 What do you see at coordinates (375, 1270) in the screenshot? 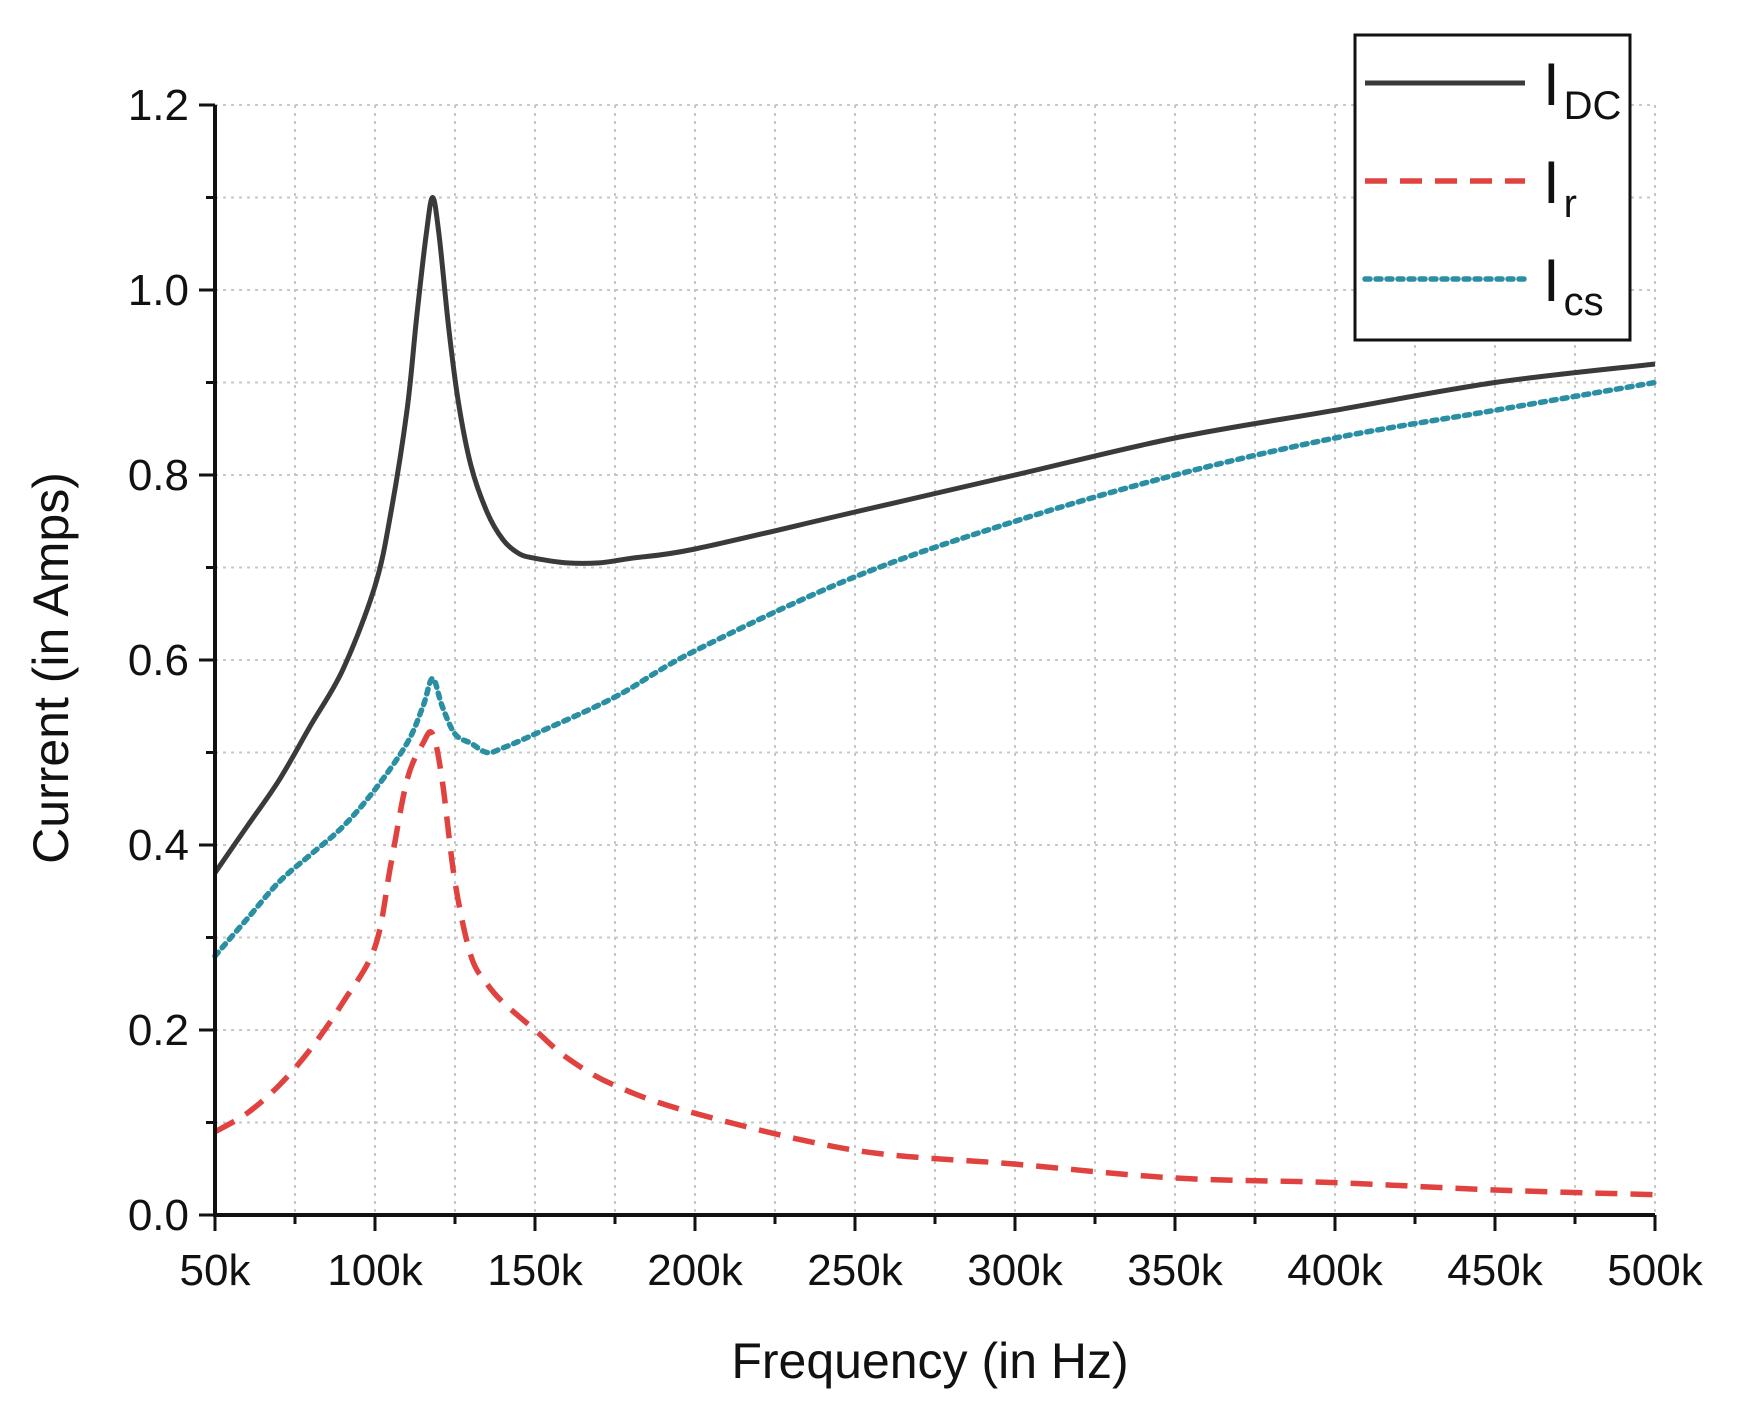
I see `x-tick-label: 100k` at bounding box center [375, 1270].